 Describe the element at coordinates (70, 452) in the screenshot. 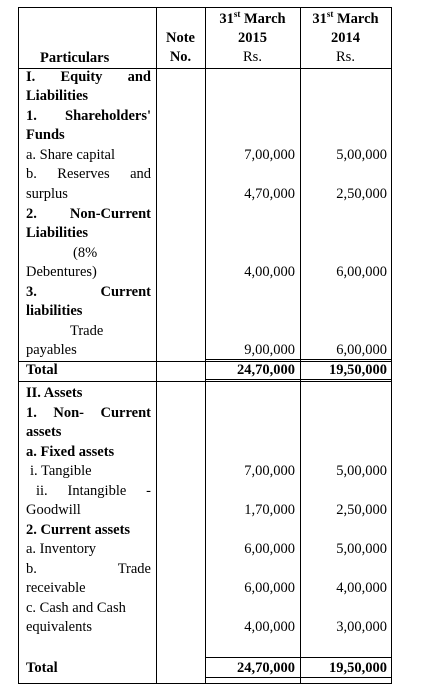

I see `fixed-assets-label: a. Fixed assets` at that location.